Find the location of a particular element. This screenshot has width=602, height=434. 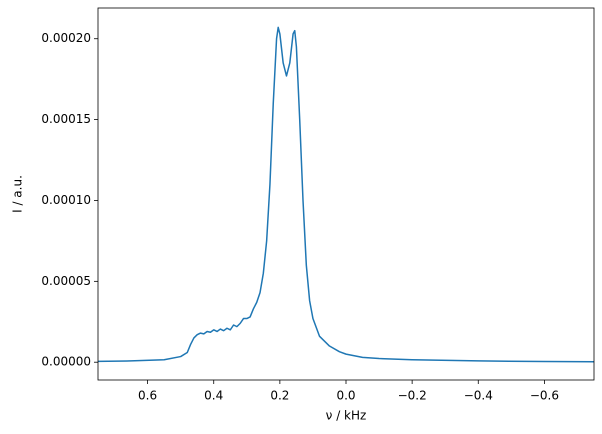

y-tick-label: 0.00010 is located at coordinates (66, 200).